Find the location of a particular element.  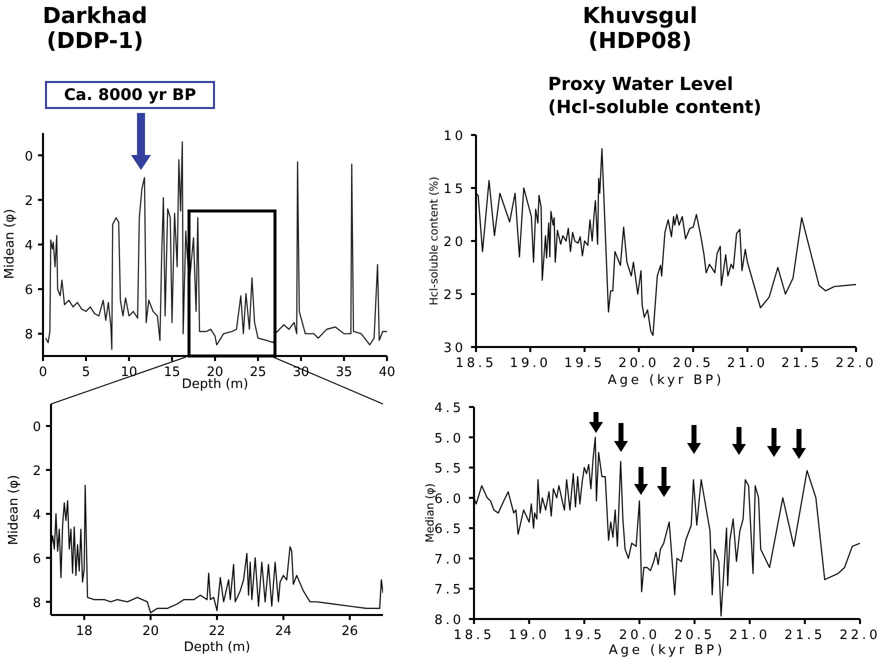

y-tick-label: 8.0 is located at coordinates (449, 620).